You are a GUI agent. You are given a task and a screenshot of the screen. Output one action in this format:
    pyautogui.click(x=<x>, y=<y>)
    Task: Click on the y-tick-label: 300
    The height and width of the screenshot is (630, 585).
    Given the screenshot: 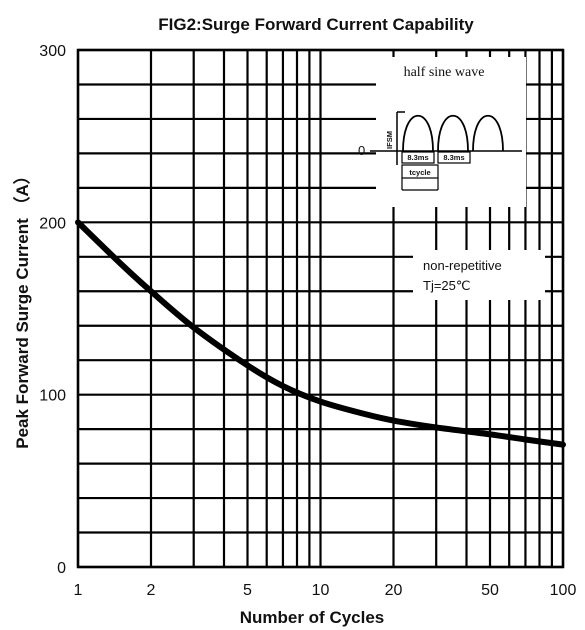 What is the action you would take?
    pyautogui.click(x=52, y=51)
    